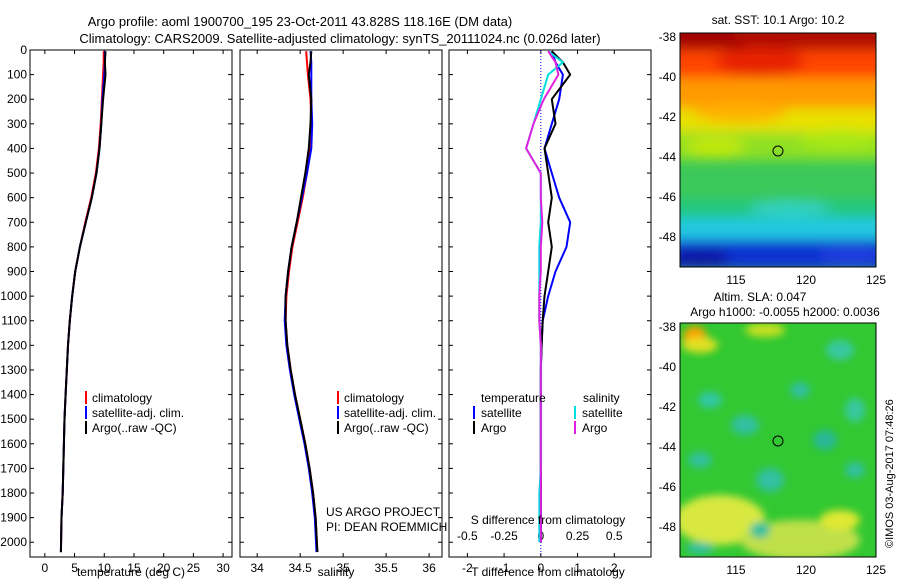 Image resolution: width=900 pixels, height=580 pixels. Describe the element at coordinates (13, 468) in the screenshot. I see `depth-tick-label: 1700` at that location.